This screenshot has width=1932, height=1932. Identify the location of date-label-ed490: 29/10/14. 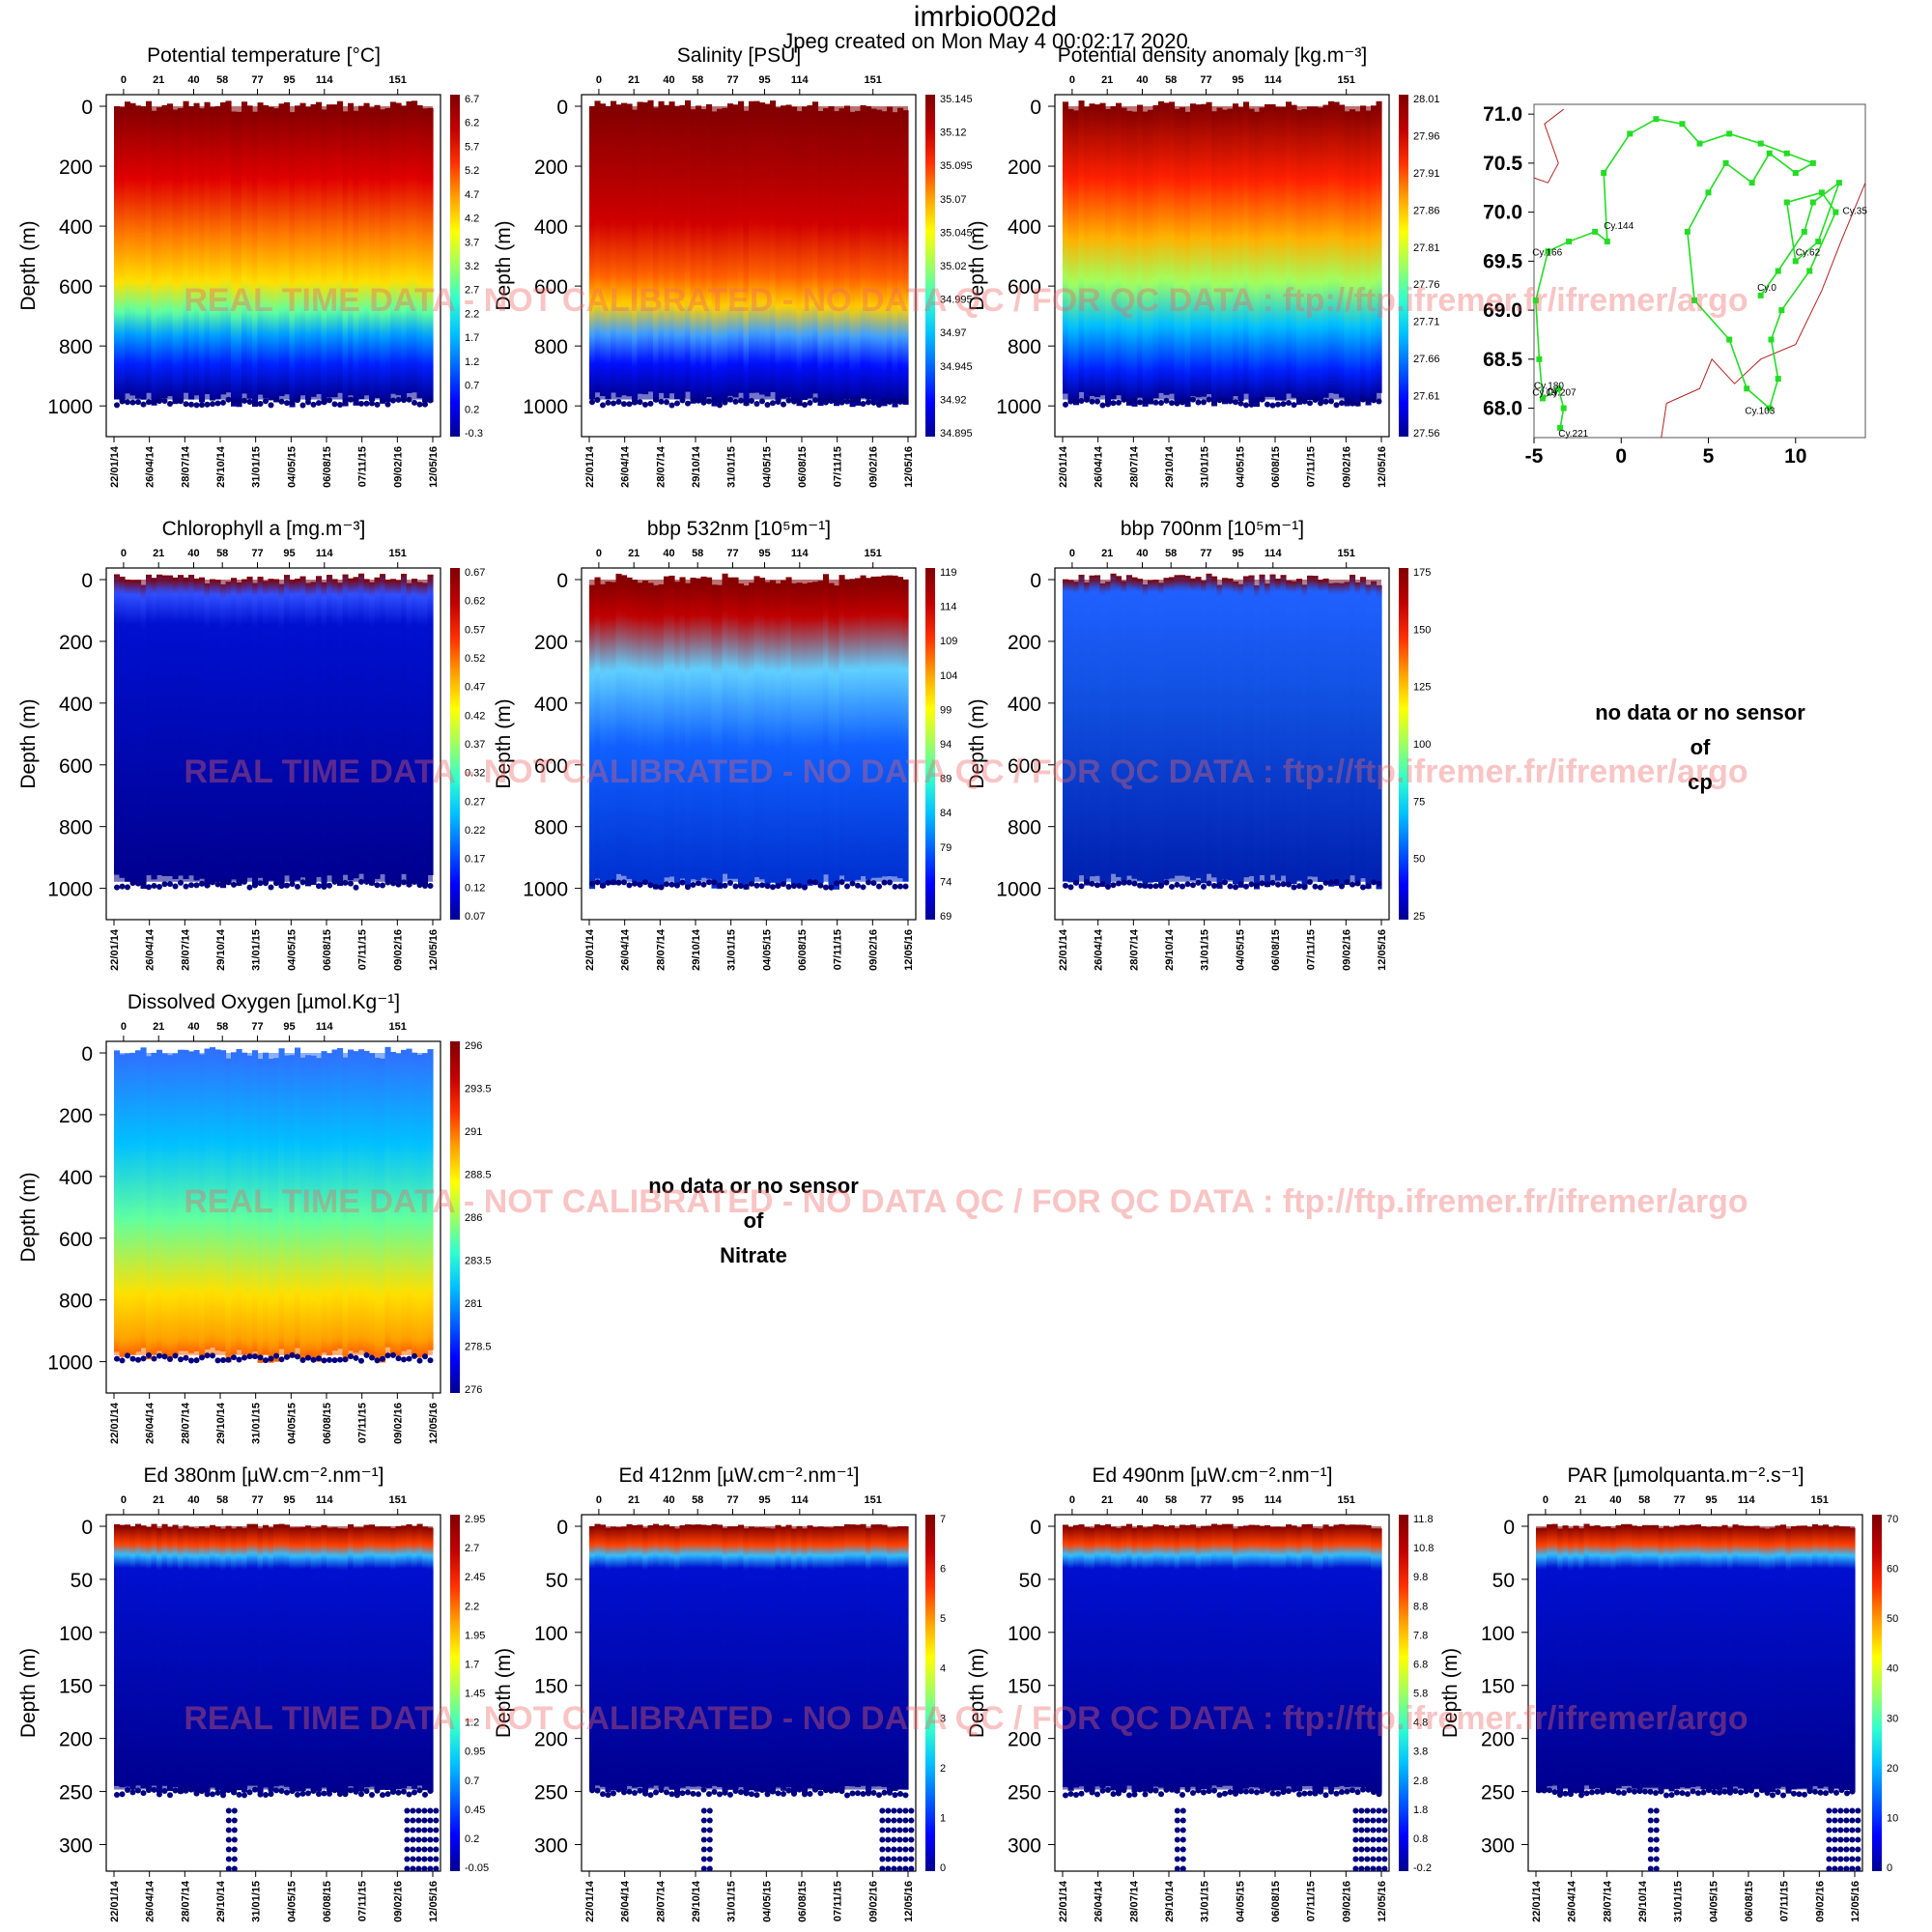
(1170, 1901).